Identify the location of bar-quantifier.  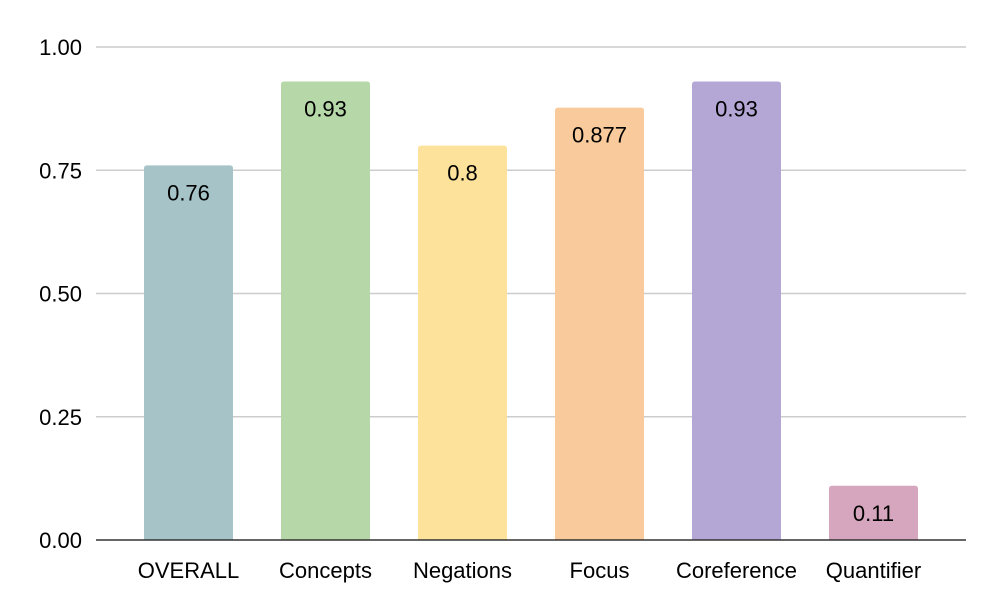
(873, 512).